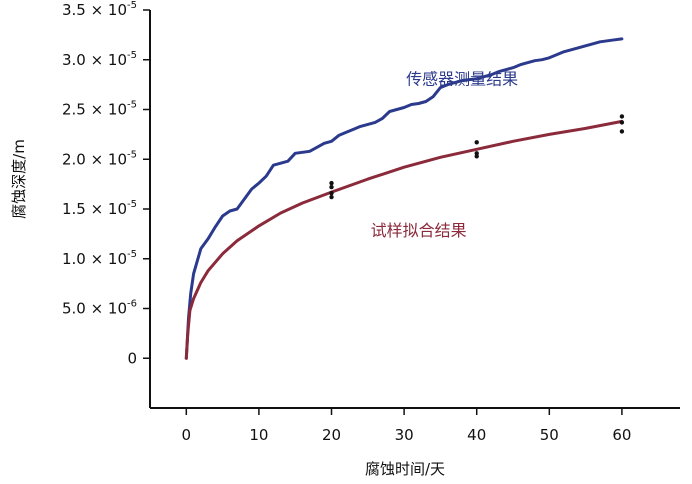 The width and height of the screenshot is (692, 484). Describe the element at coordinates (462, 79) in the screenshot. I see `series-annotation-label: 传感器测量结果` at that location.